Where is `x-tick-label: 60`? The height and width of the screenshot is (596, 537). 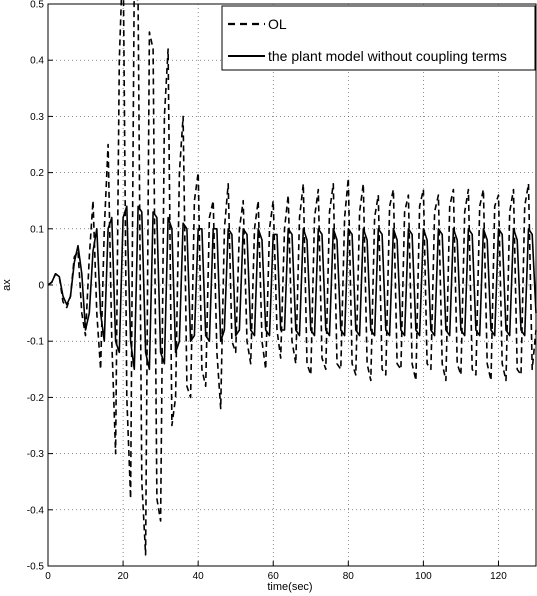
x-tick-label: 60 is located at coordinates (274, 576).